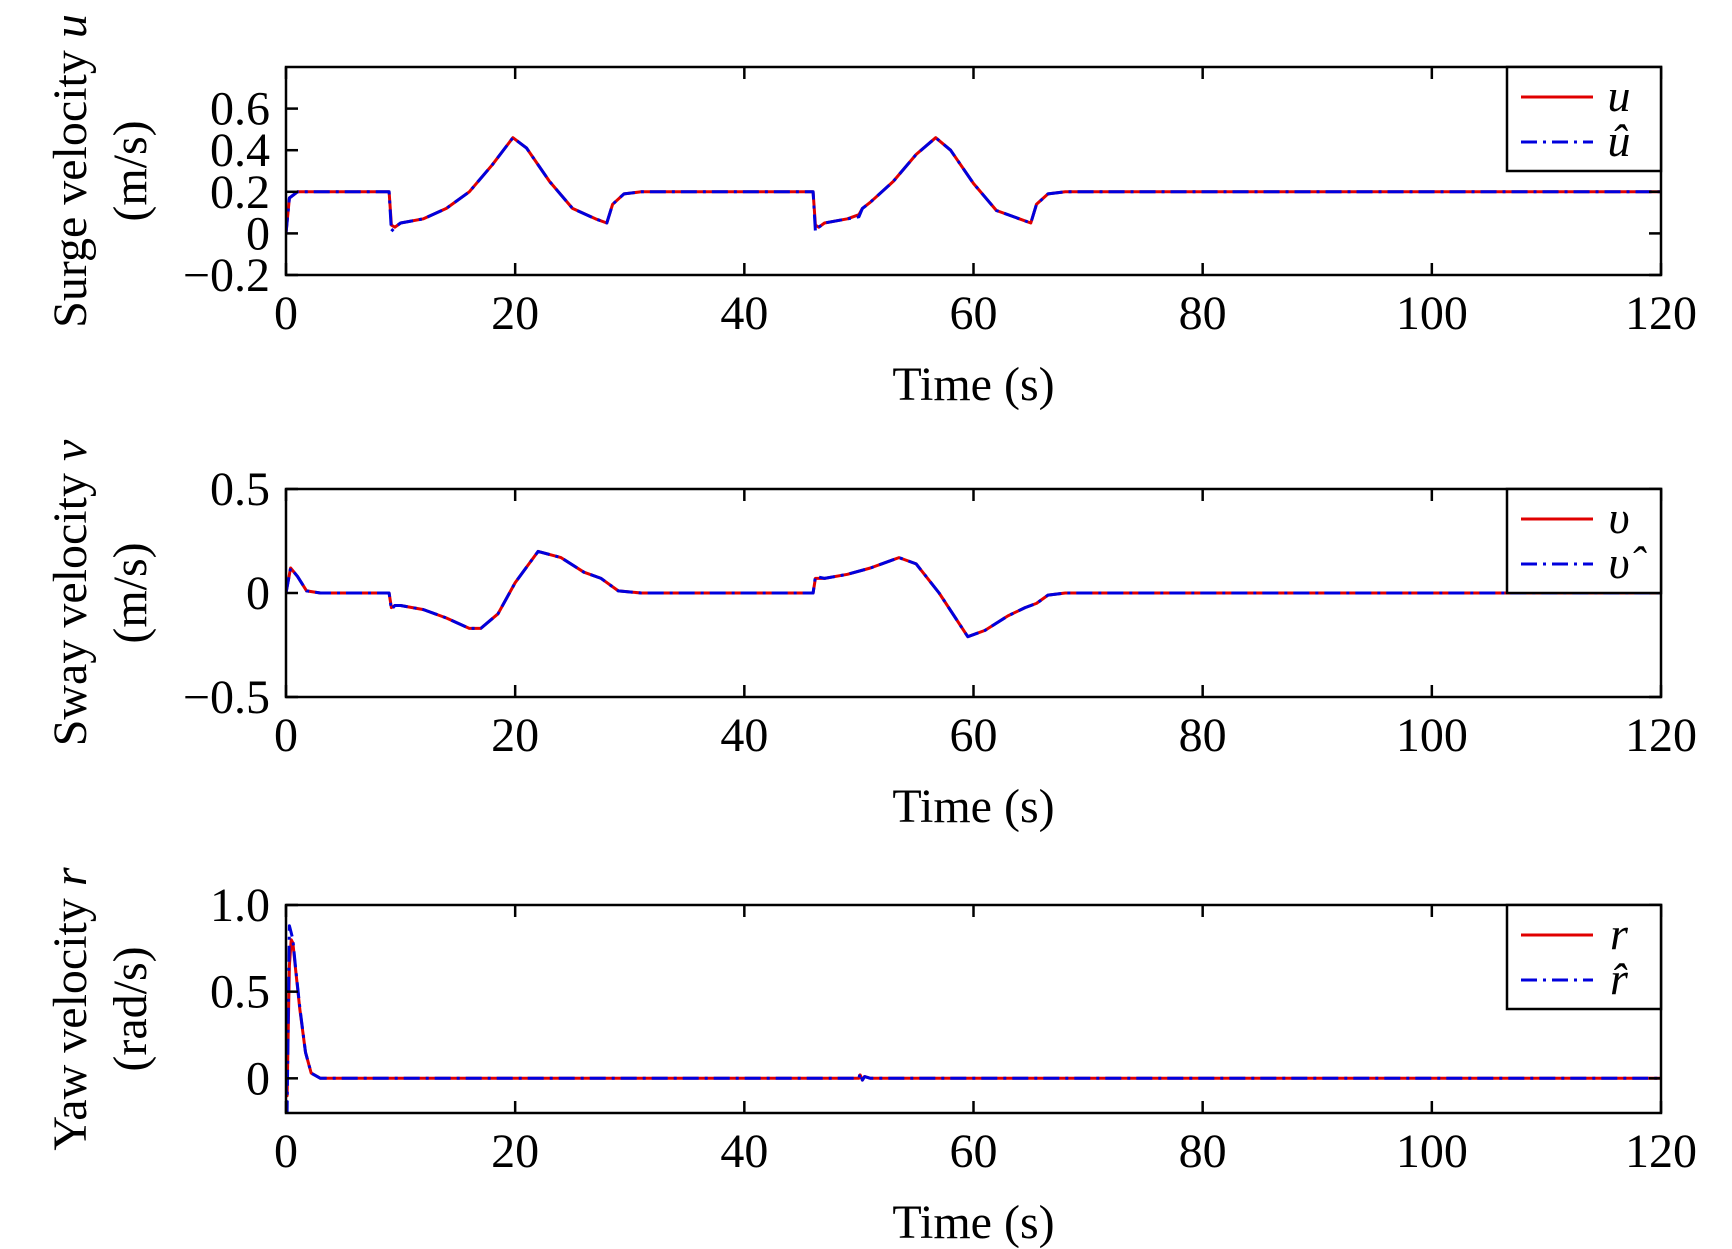 This screenshot has width=1732, height=1249. Describe the element at coordinates (1619, 978) in the screenshot. I see `yaw-legend-label-estimate: r̂` at that location.